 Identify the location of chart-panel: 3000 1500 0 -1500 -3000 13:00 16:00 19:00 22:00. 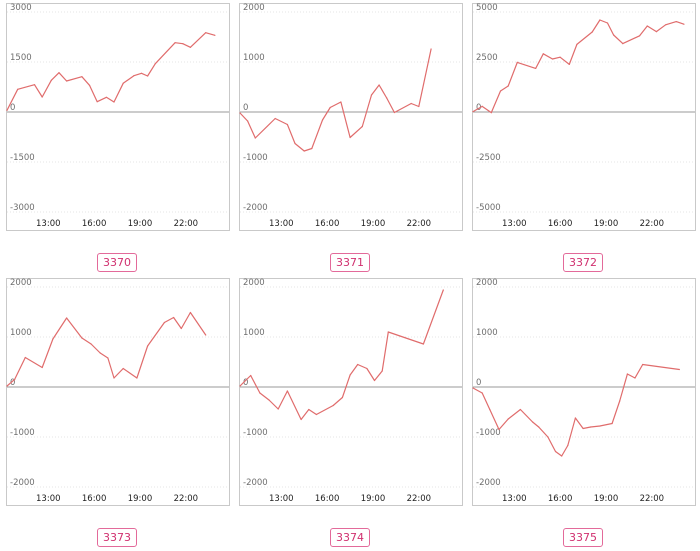
(118, 117).